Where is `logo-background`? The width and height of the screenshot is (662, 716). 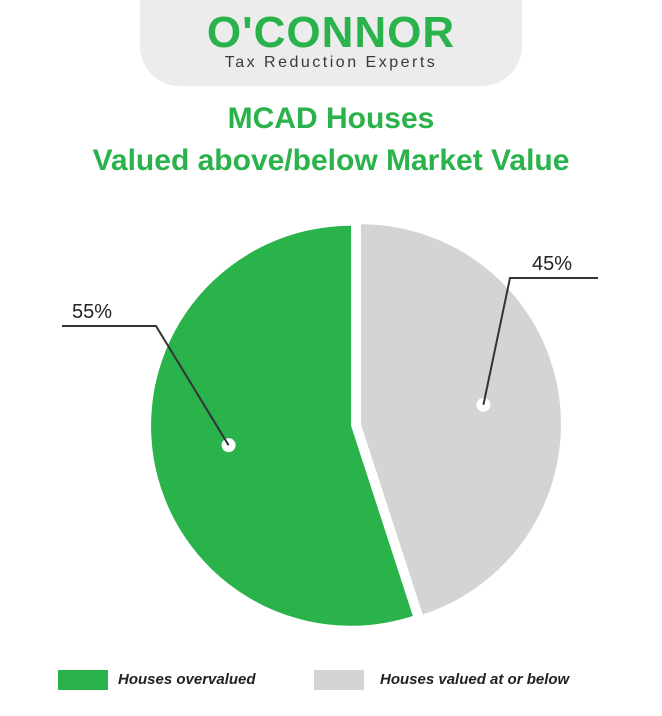 logo-background is located at coordinates (331, 43).